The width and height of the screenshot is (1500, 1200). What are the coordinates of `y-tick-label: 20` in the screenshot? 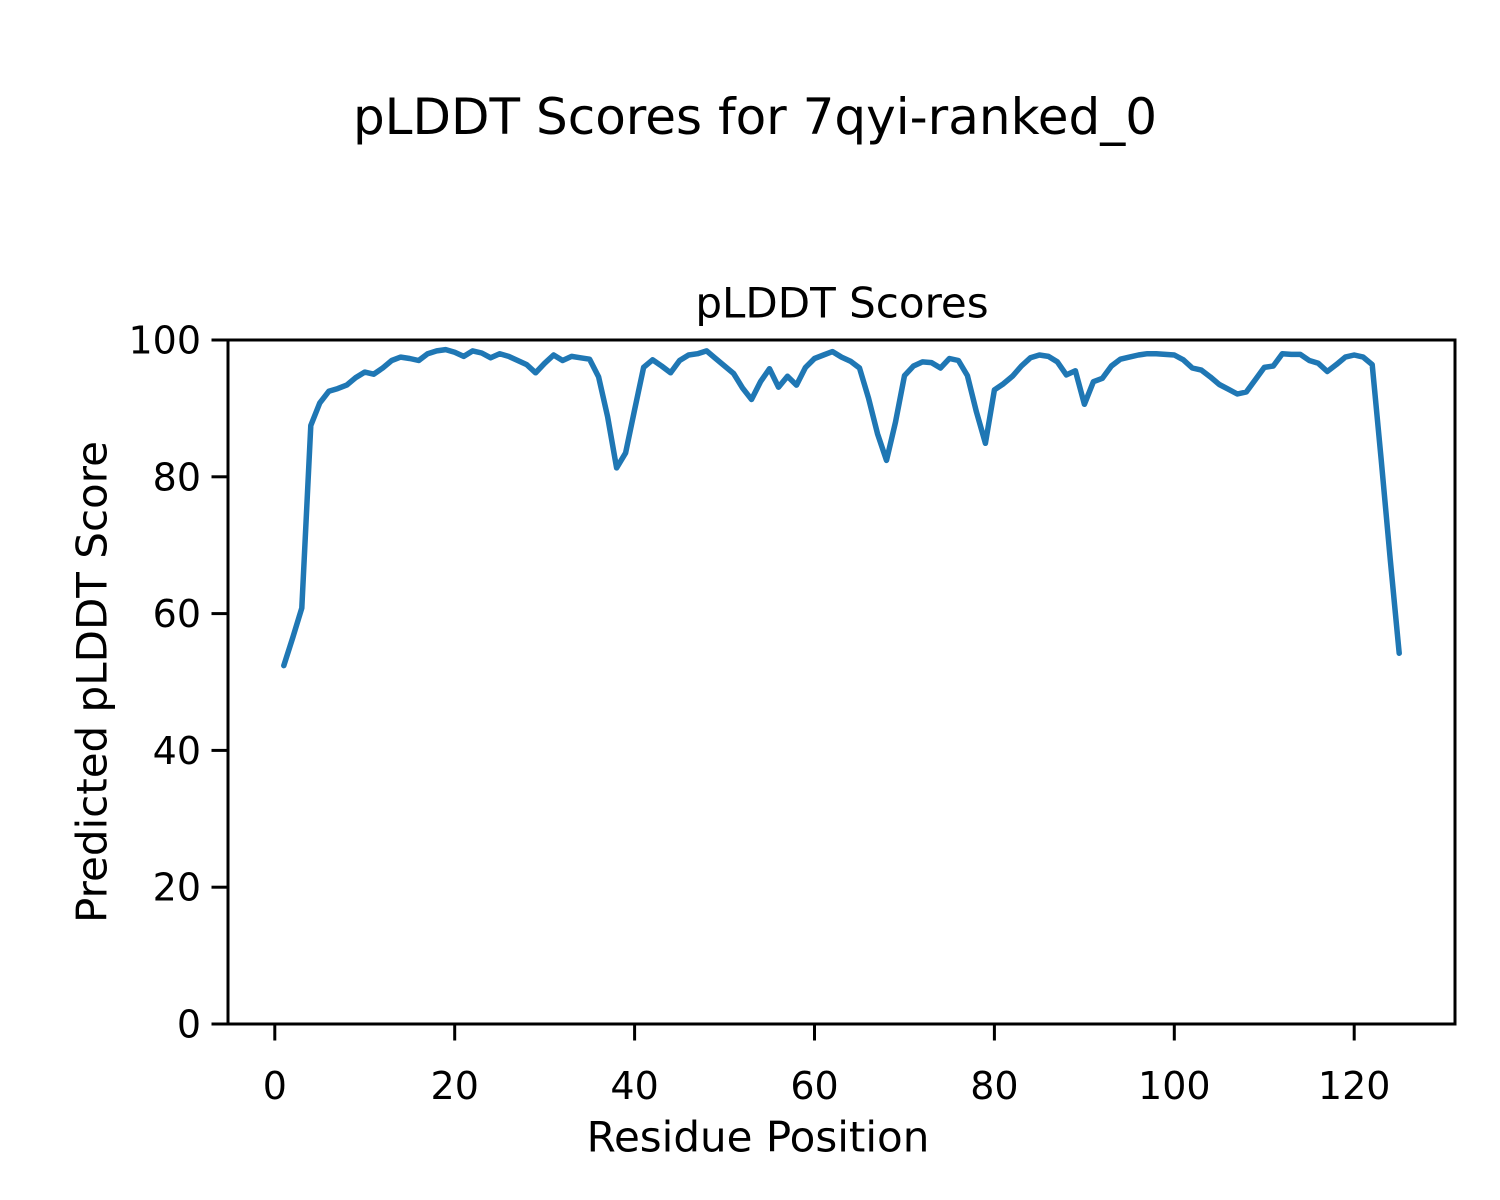 It's located at (177, 888).